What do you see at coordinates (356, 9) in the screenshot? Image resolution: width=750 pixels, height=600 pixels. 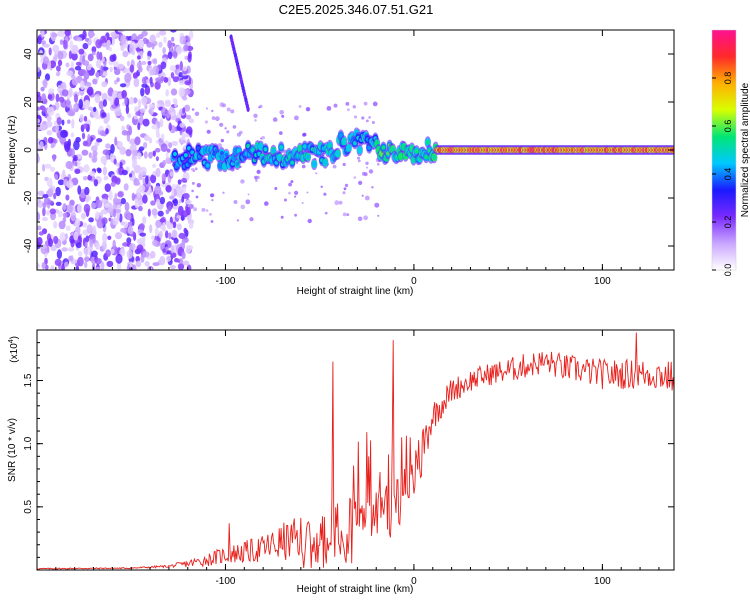 I see `page-title: C2E5.2025.346.07.51.G21` at bounding box center [356, 9].